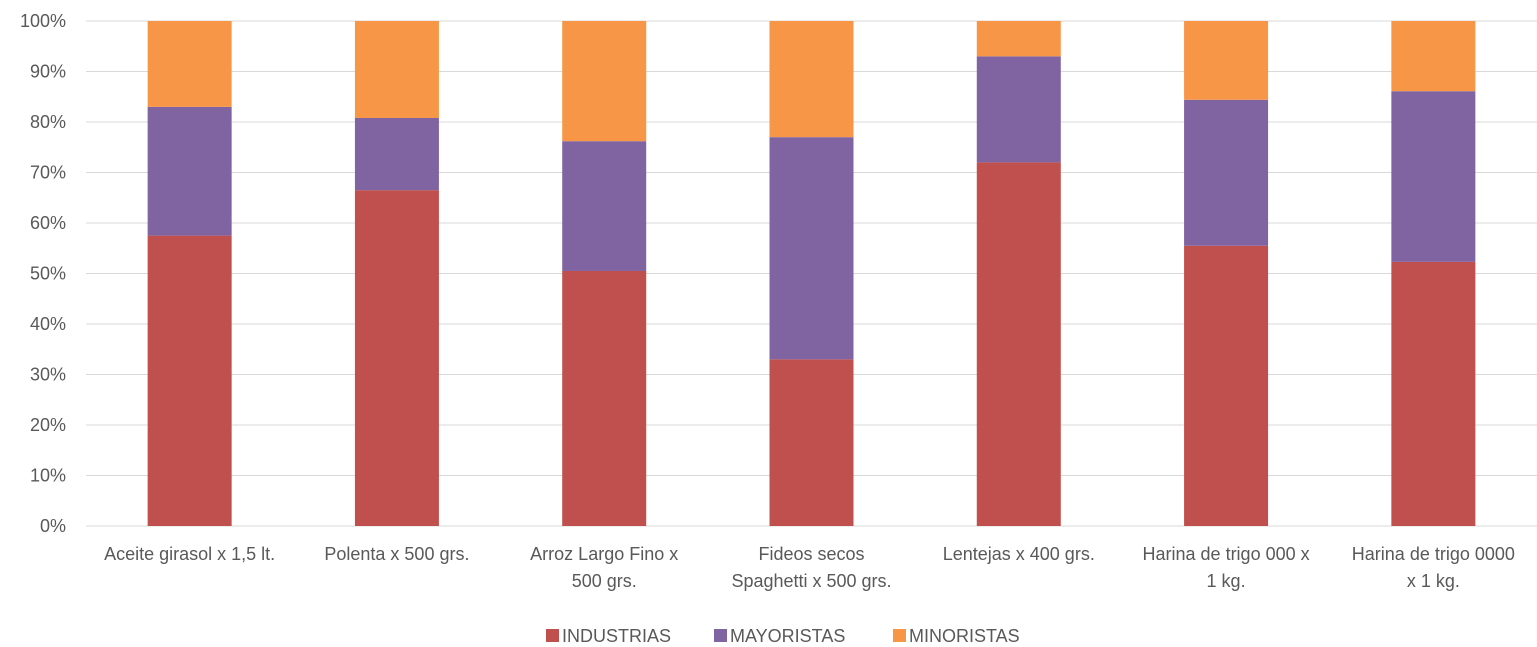 The image size is (1537, 647). I want to click on y-tick-label: 0%, so click(53, 526).